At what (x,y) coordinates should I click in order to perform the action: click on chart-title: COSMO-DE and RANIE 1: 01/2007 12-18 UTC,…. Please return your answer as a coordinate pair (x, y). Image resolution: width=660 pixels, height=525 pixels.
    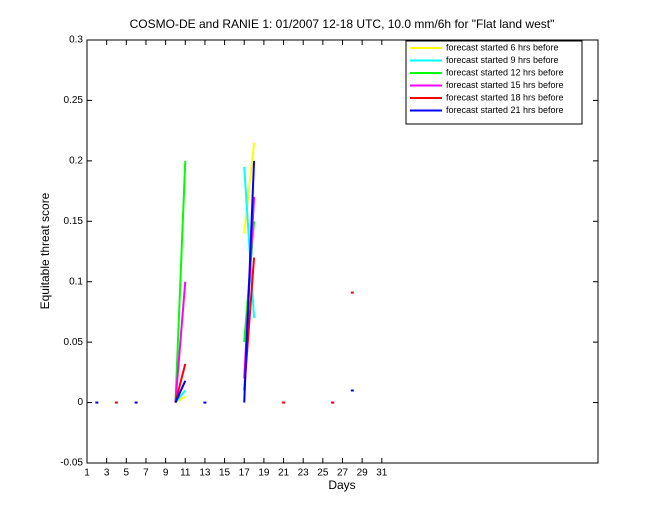
    Looking at the image, I should click on (342, 24).